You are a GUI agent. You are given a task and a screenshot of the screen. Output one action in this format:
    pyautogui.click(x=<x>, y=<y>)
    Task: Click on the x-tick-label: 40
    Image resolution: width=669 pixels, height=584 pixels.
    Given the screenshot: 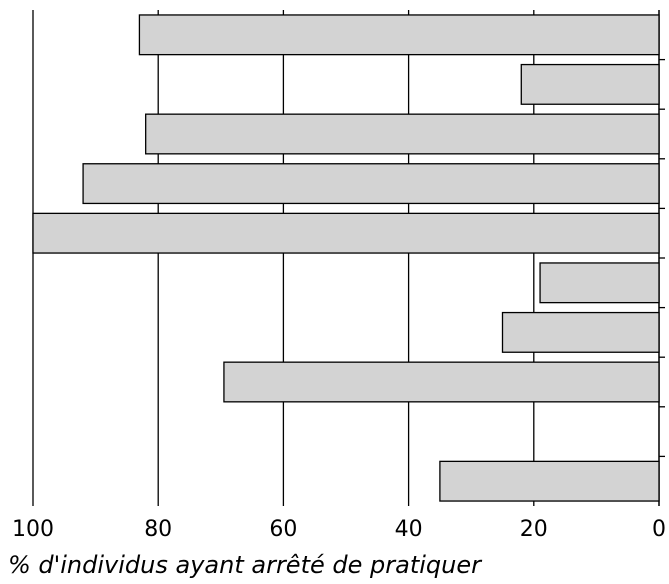 What is the action you would take?
    pyautogui.click(x=409, y=529)
    